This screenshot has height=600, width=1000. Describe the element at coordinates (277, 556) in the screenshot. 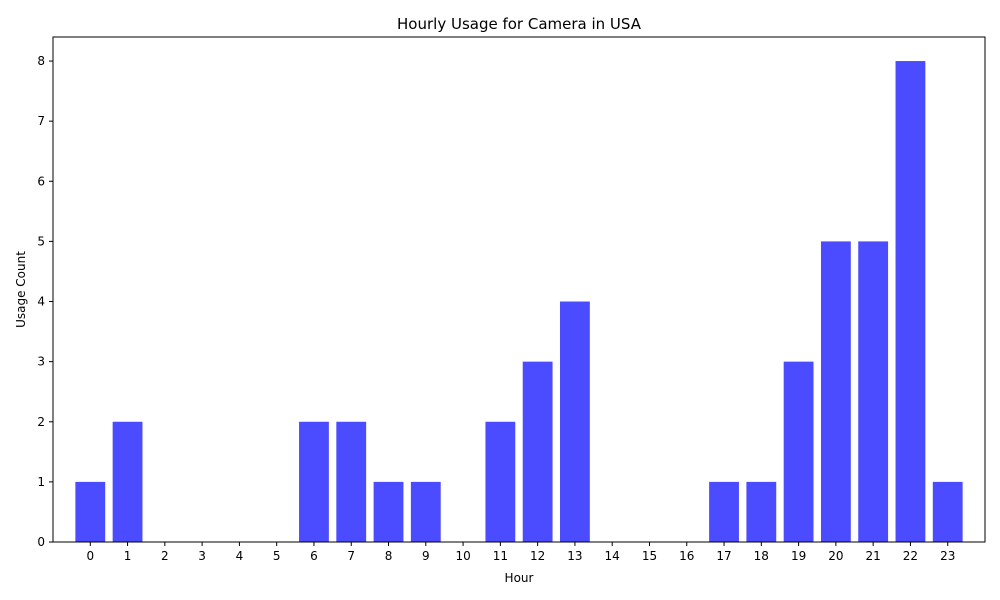

I see `x-tick-label: 5` at that location.